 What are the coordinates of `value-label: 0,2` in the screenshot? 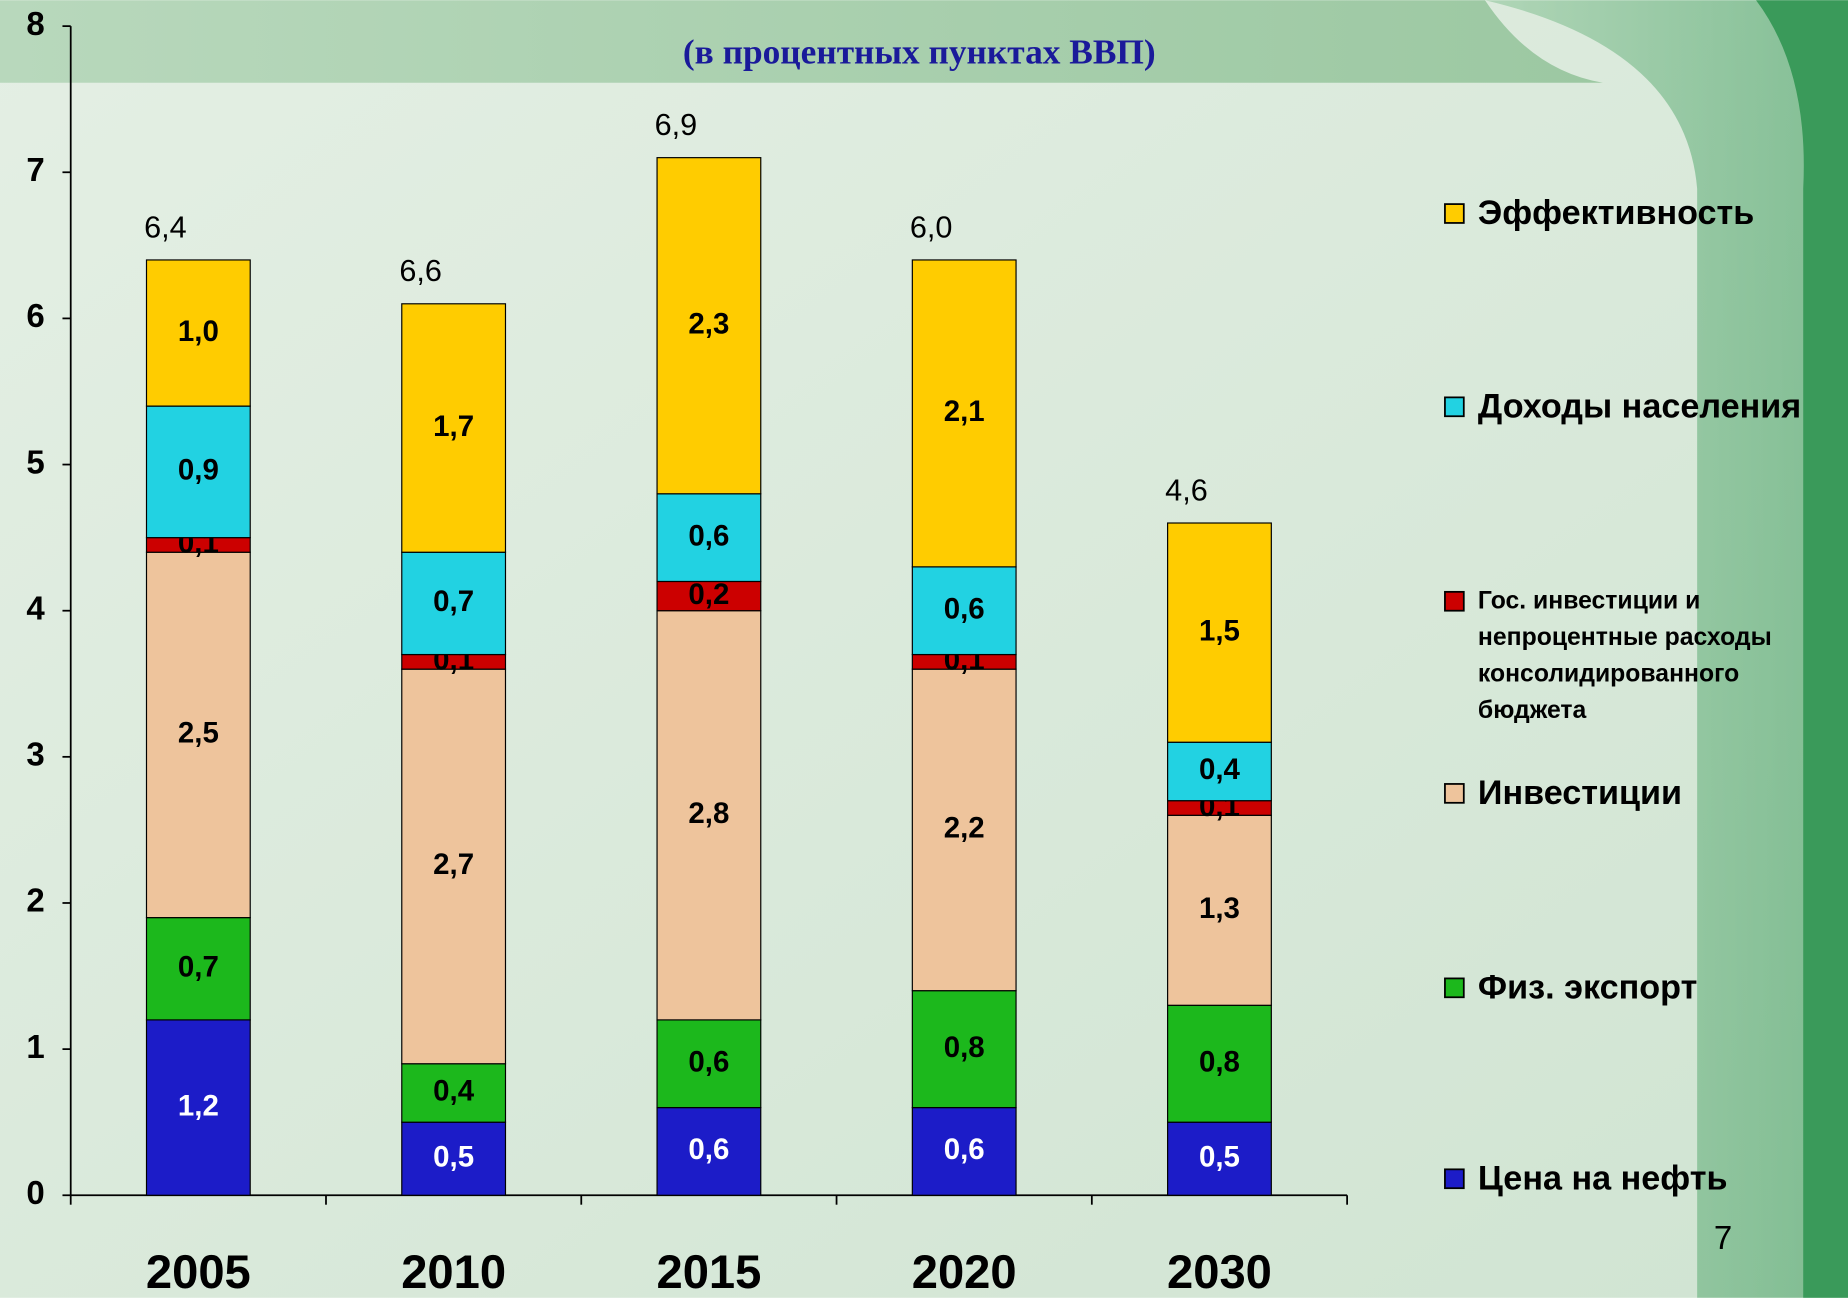 It's located at (708, 594).